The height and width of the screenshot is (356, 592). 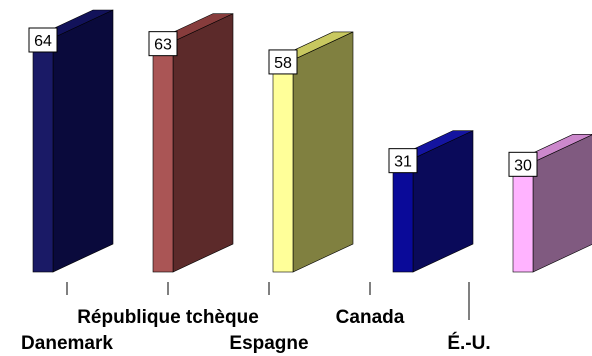 I want to click on bar-front-danemark, so click(x=43, y=155).